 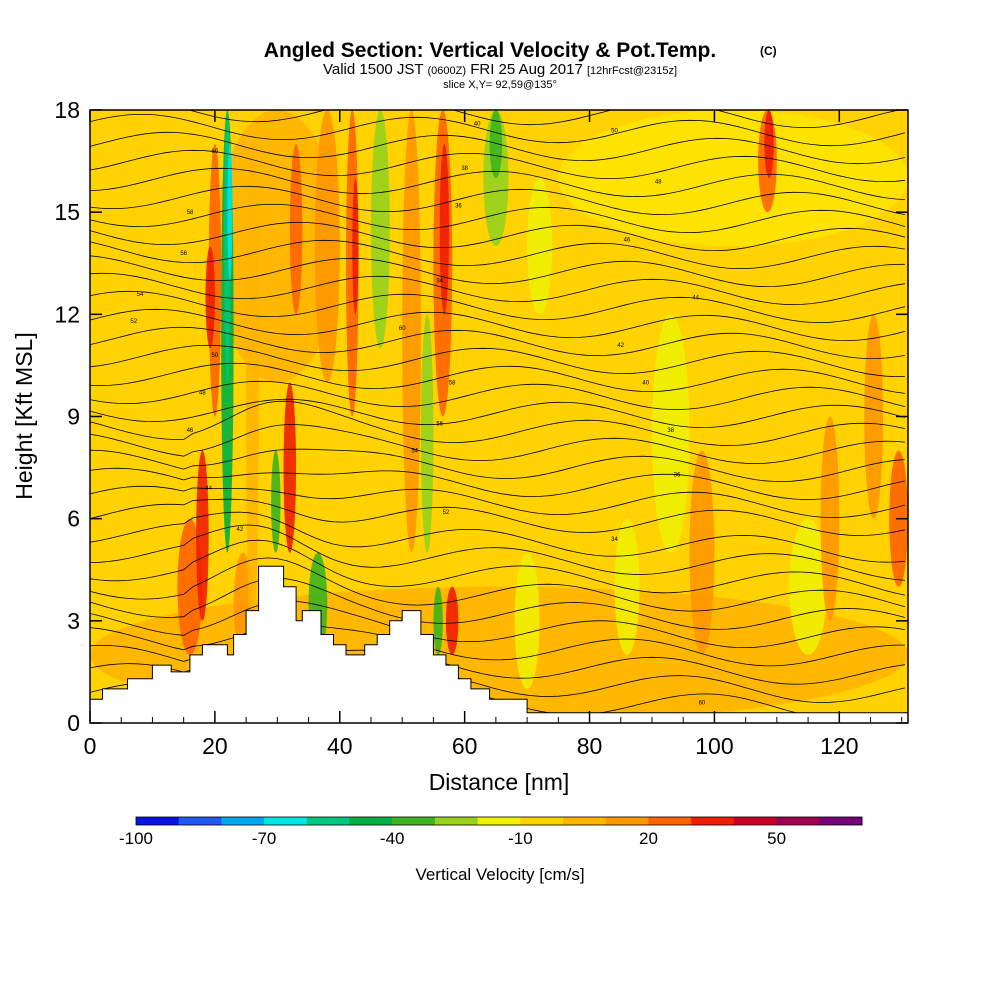 What do you see at coordinates (392, 838) in the screenshot?
I see `colorbar-tick-label: -40` at bounding box center [392, 838].